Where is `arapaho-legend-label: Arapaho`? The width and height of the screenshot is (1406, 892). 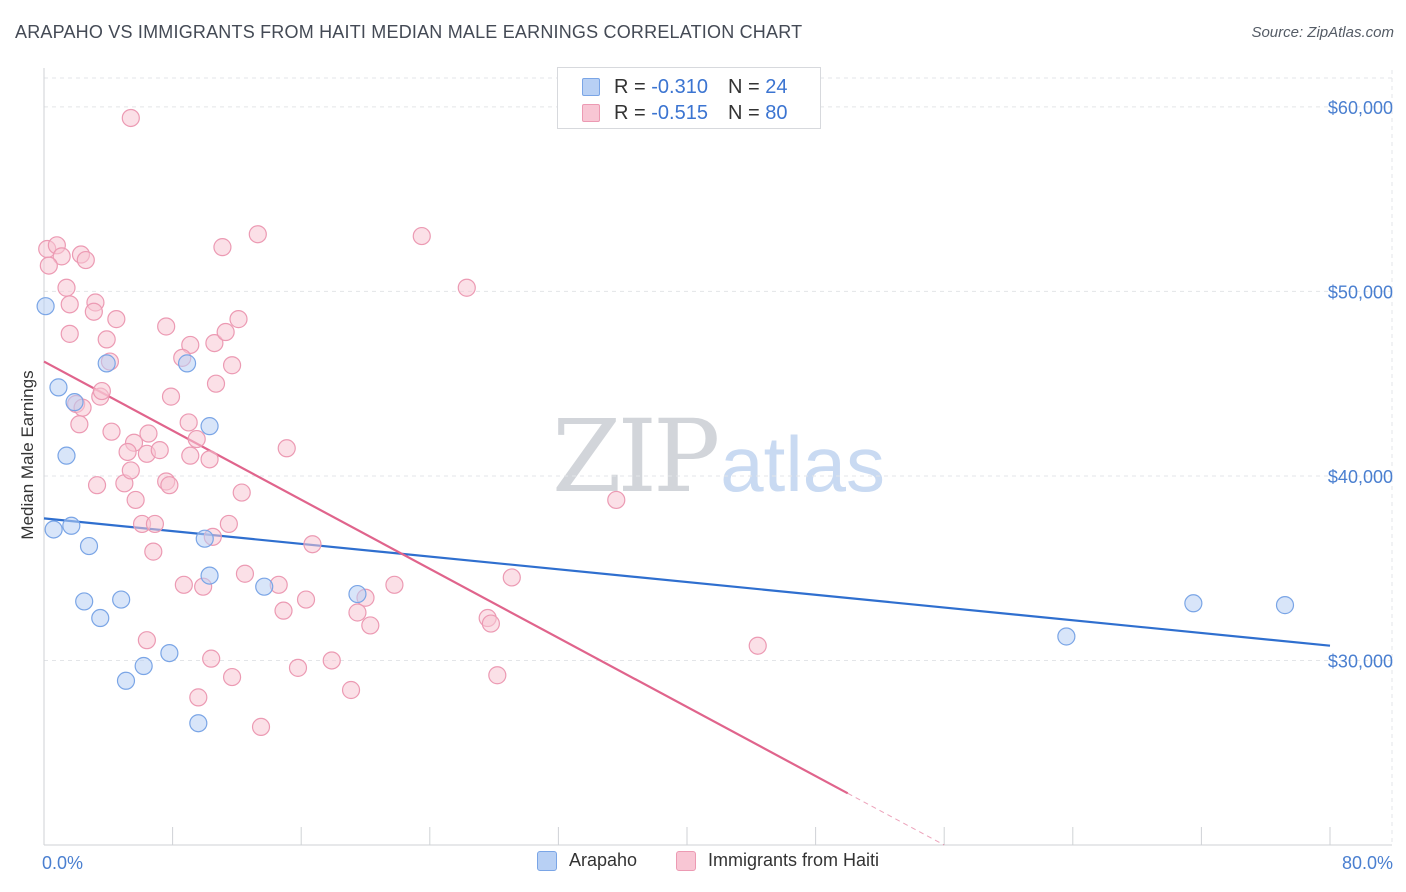 arapaho-legend-label: Arapaho is located at coordinates (603, 860).